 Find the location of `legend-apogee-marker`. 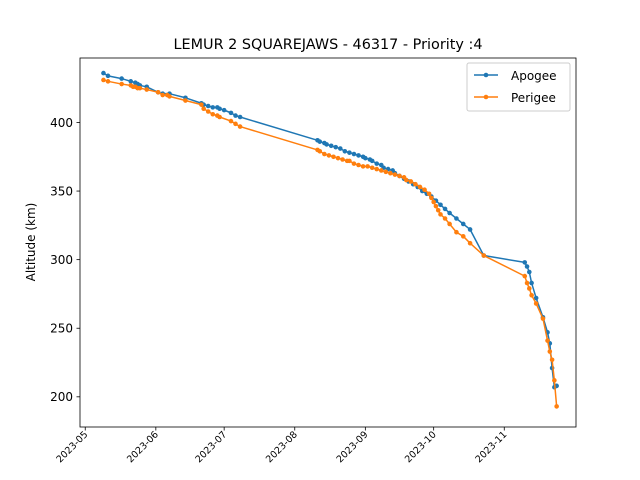

legend-apogee-marker is located at coordinates (486, 75).